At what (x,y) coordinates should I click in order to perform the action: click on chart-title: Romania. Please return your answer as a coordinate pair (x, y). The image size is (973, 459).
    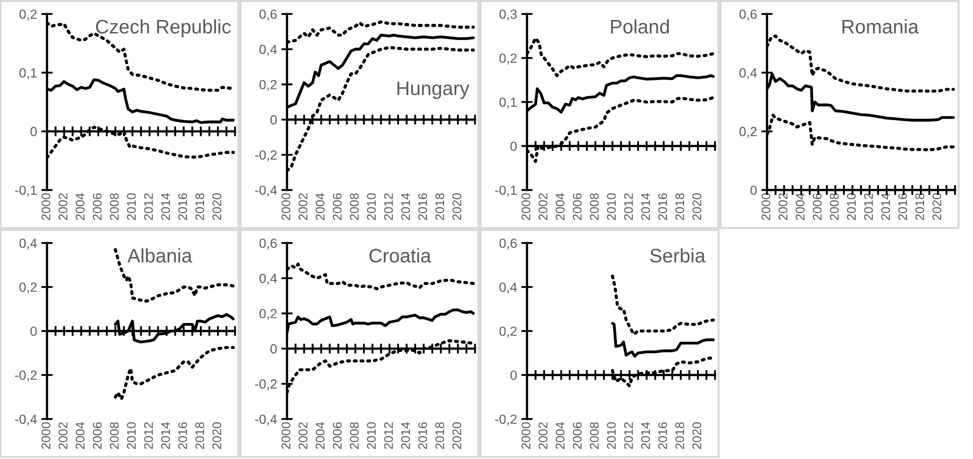
    Looking at the image, I should click on (880, 26).